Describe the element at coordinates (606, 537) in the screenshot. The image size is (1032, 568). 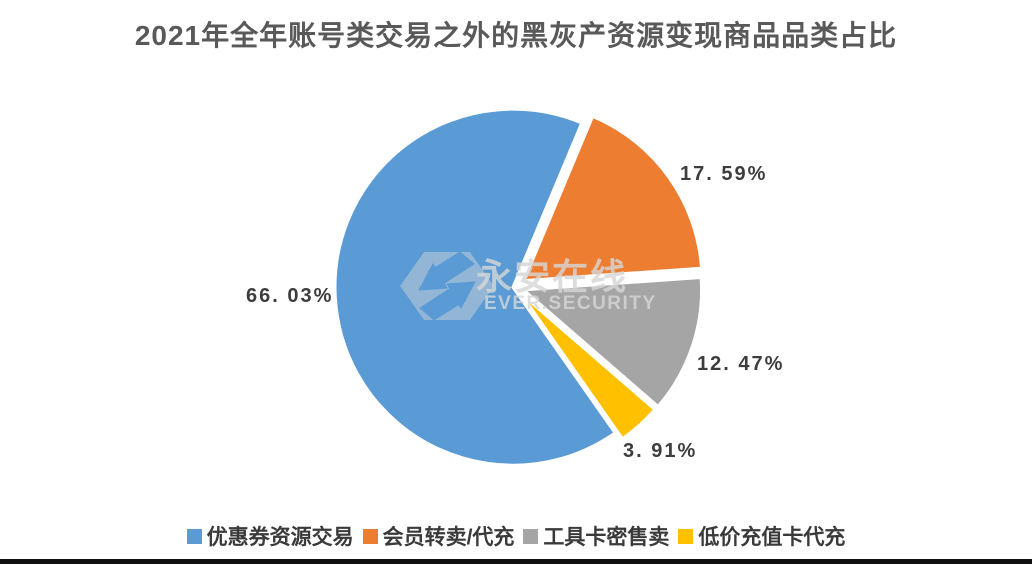
I see `legend-label: 工具卡密售卖` at that location.